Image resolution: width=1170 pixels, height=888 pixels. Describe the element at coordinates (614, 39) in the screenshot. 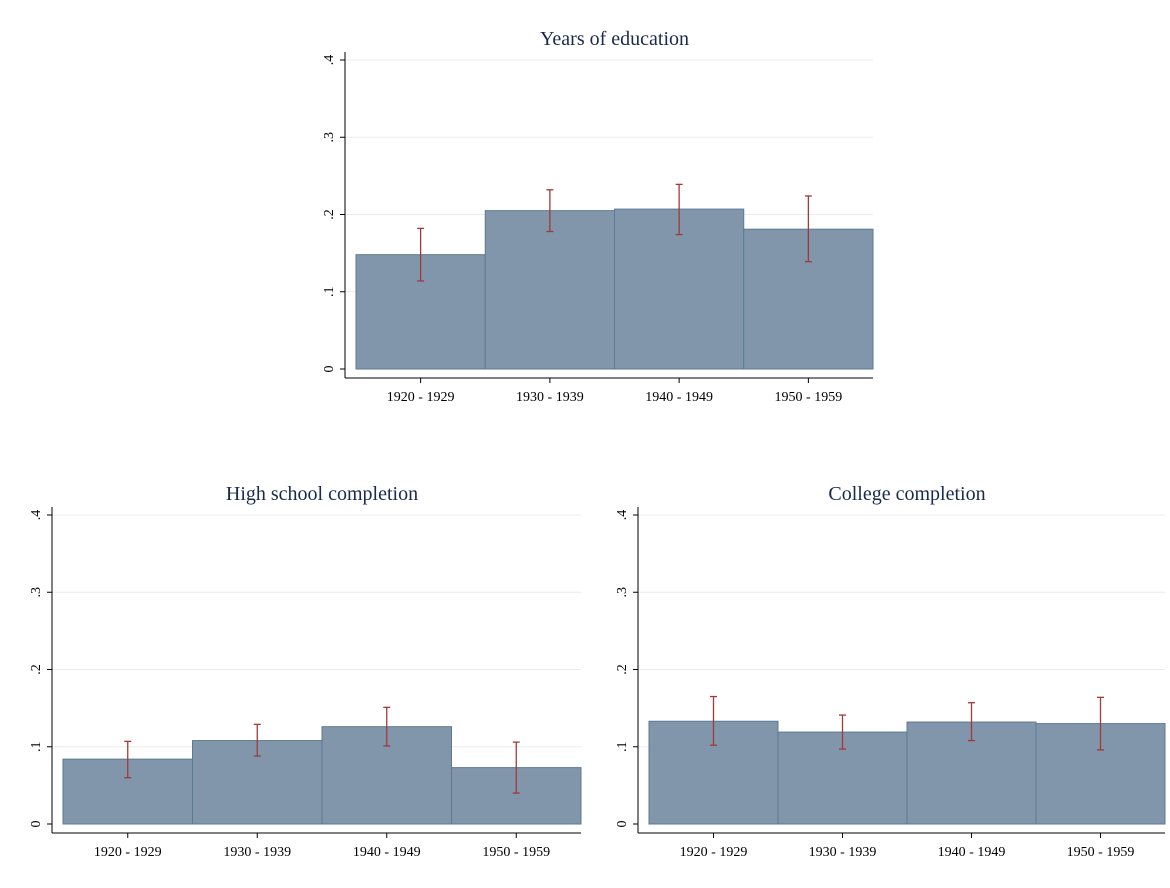

I see `chart-title: Years of education` at that location.